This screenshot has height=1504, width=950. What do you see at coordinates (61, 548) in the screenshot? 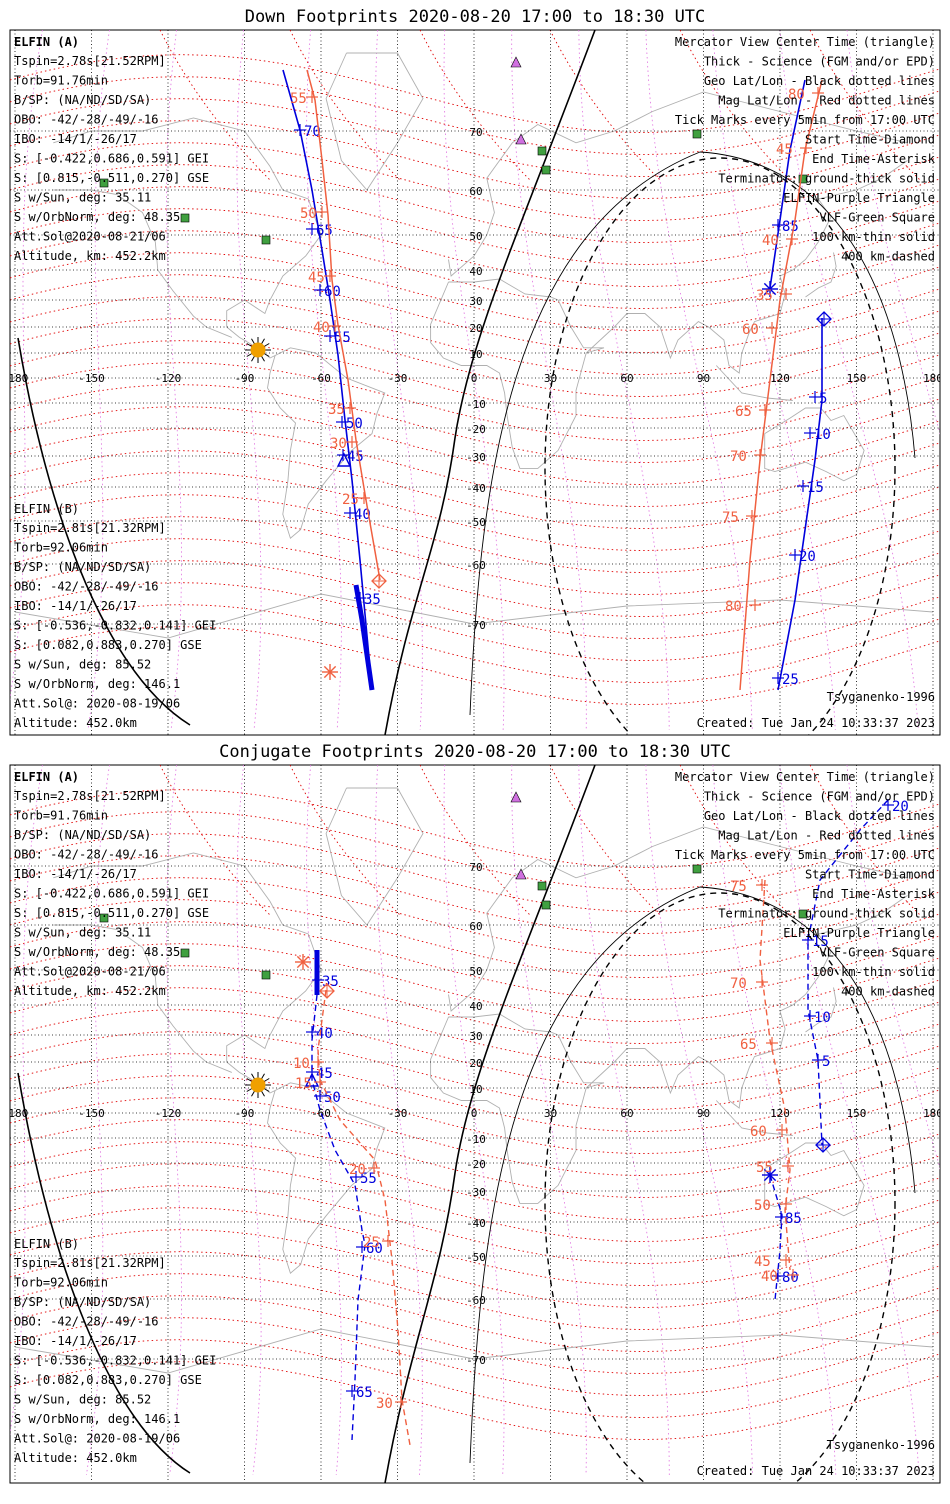
I see `elfin-b-line: Torb=92.06min` at bounding box center [61, 548].